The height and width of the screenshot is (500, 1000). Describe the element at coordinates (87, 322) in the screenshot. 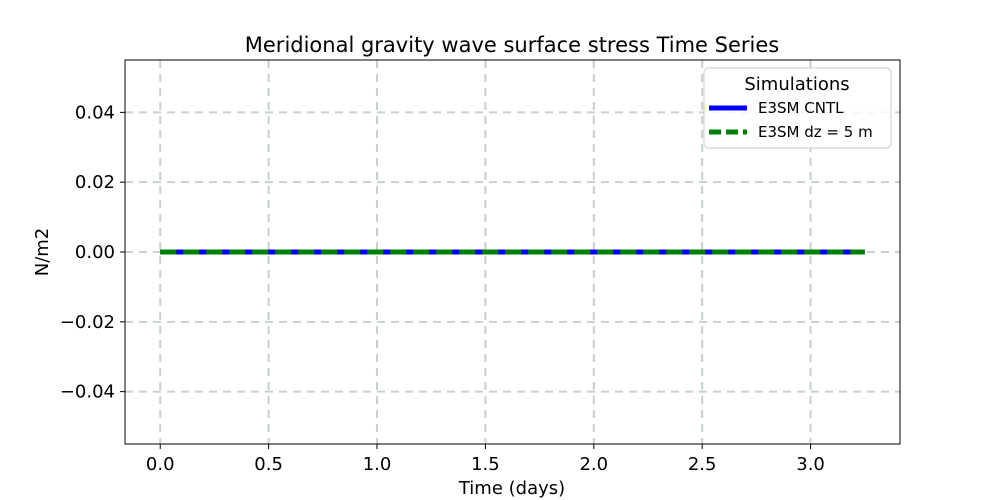

I see `y-tick-label: −0.02` at that location.